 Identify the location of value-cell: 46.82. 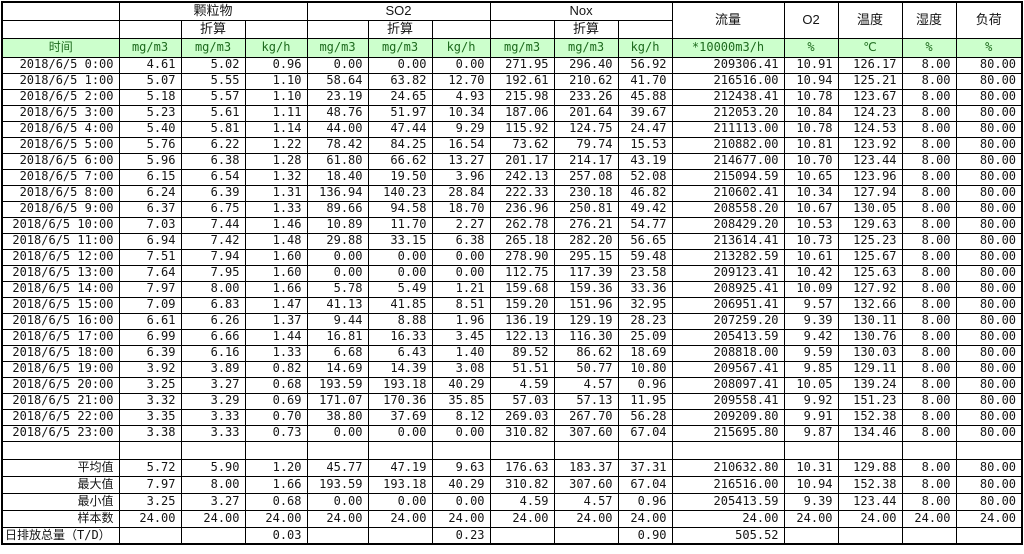
(645, 193).